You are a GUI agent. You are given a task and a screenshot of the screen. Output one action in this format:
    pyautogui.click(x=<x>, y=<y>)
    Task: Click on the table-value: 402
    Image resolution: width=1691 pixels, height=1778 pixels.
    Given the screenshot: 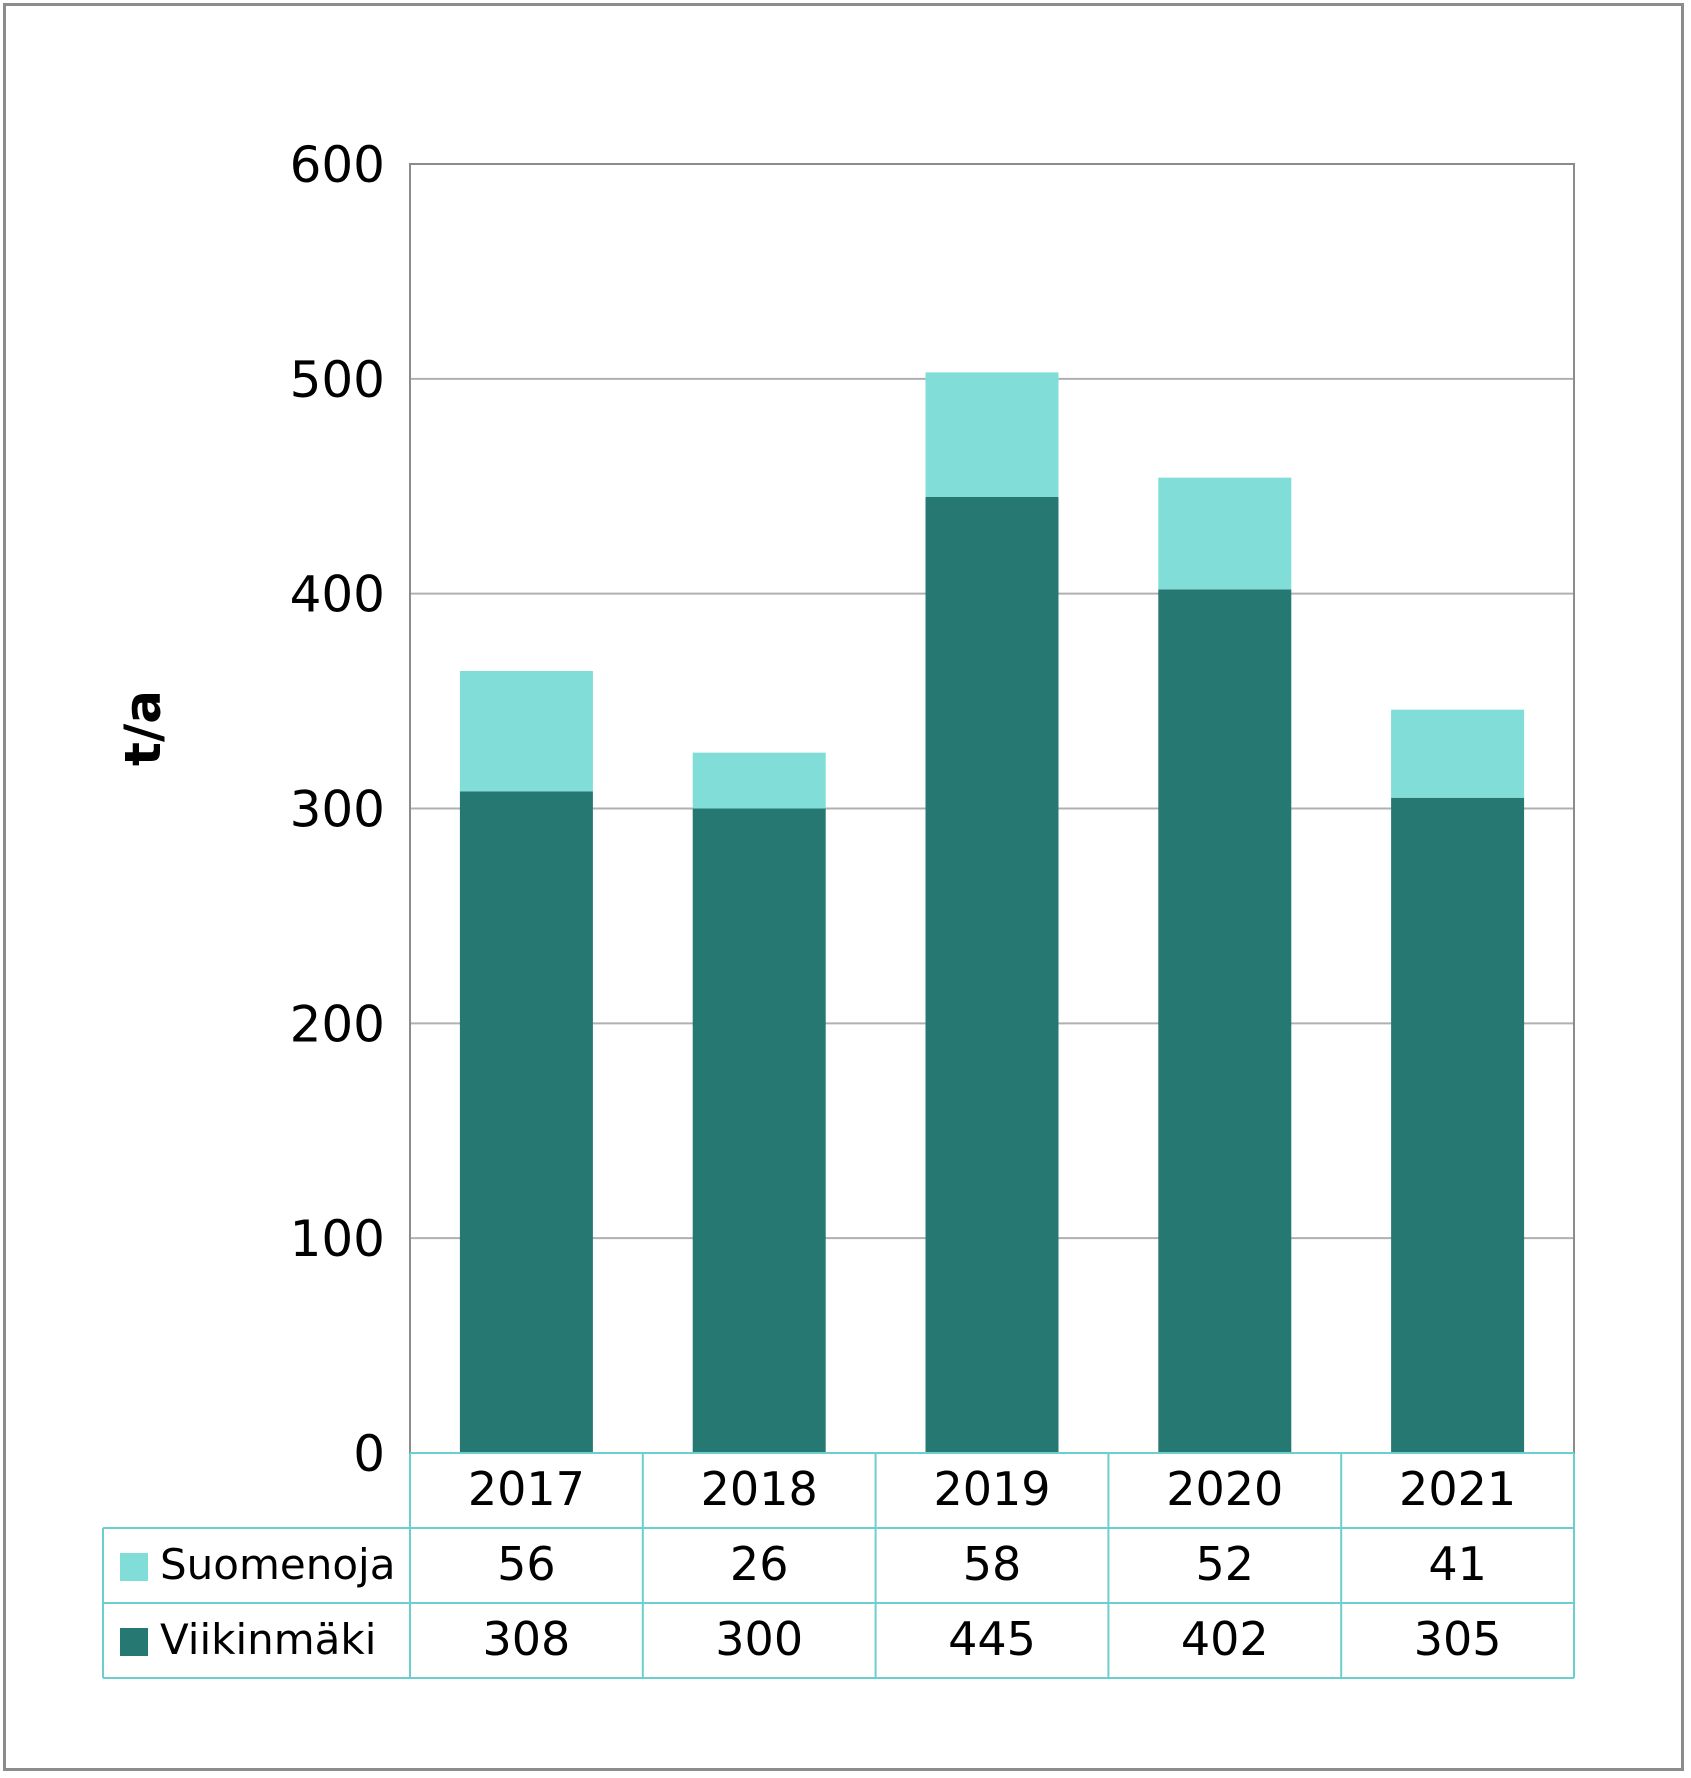 What is the action you would take?
    pyautogui.click(x=1225, y=1639)
    